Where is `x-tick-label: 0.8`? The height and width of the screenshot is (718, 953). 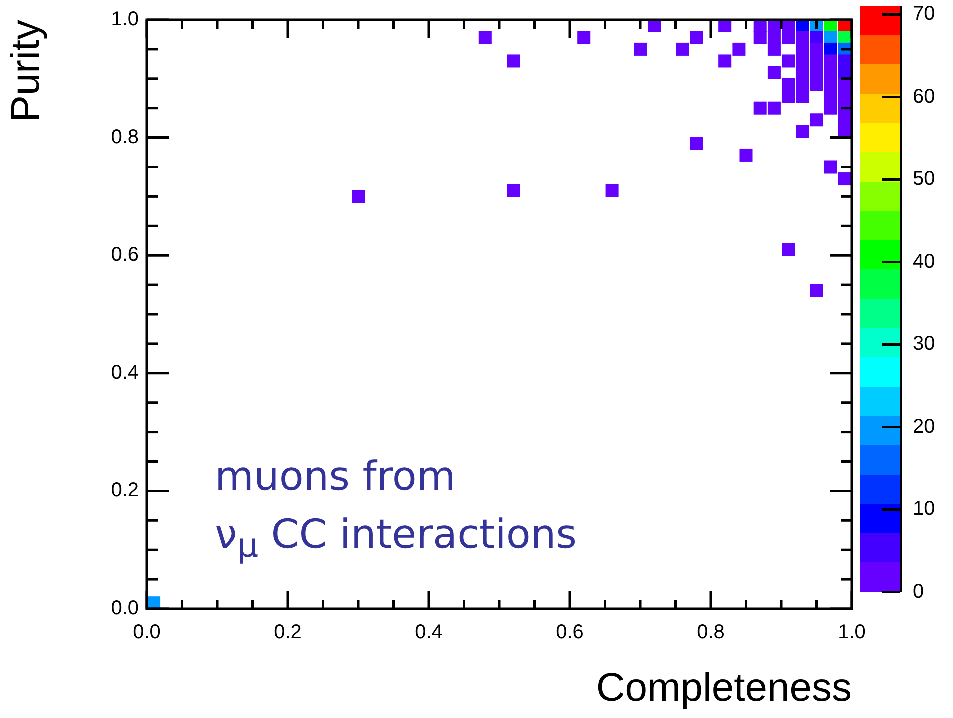
x-tick-label: 0.8 is located at coordinates (711, 633).